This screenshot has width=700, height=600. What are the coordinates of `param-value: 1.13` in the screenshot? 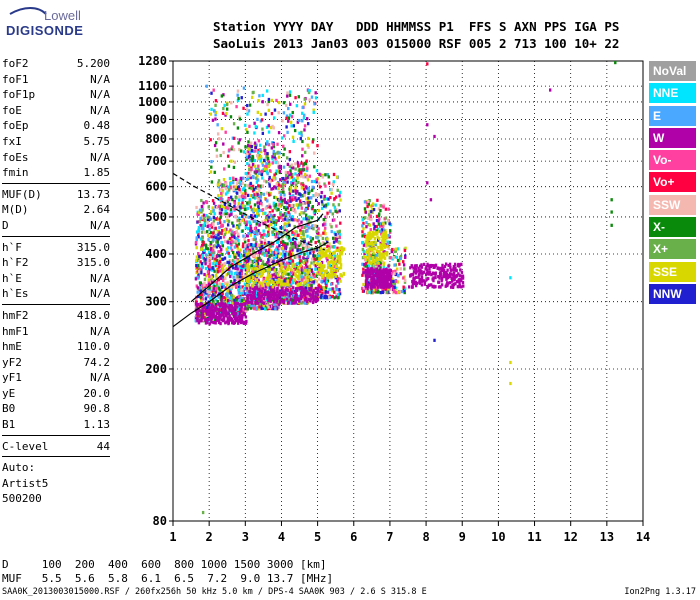 It's located at (97, 425).